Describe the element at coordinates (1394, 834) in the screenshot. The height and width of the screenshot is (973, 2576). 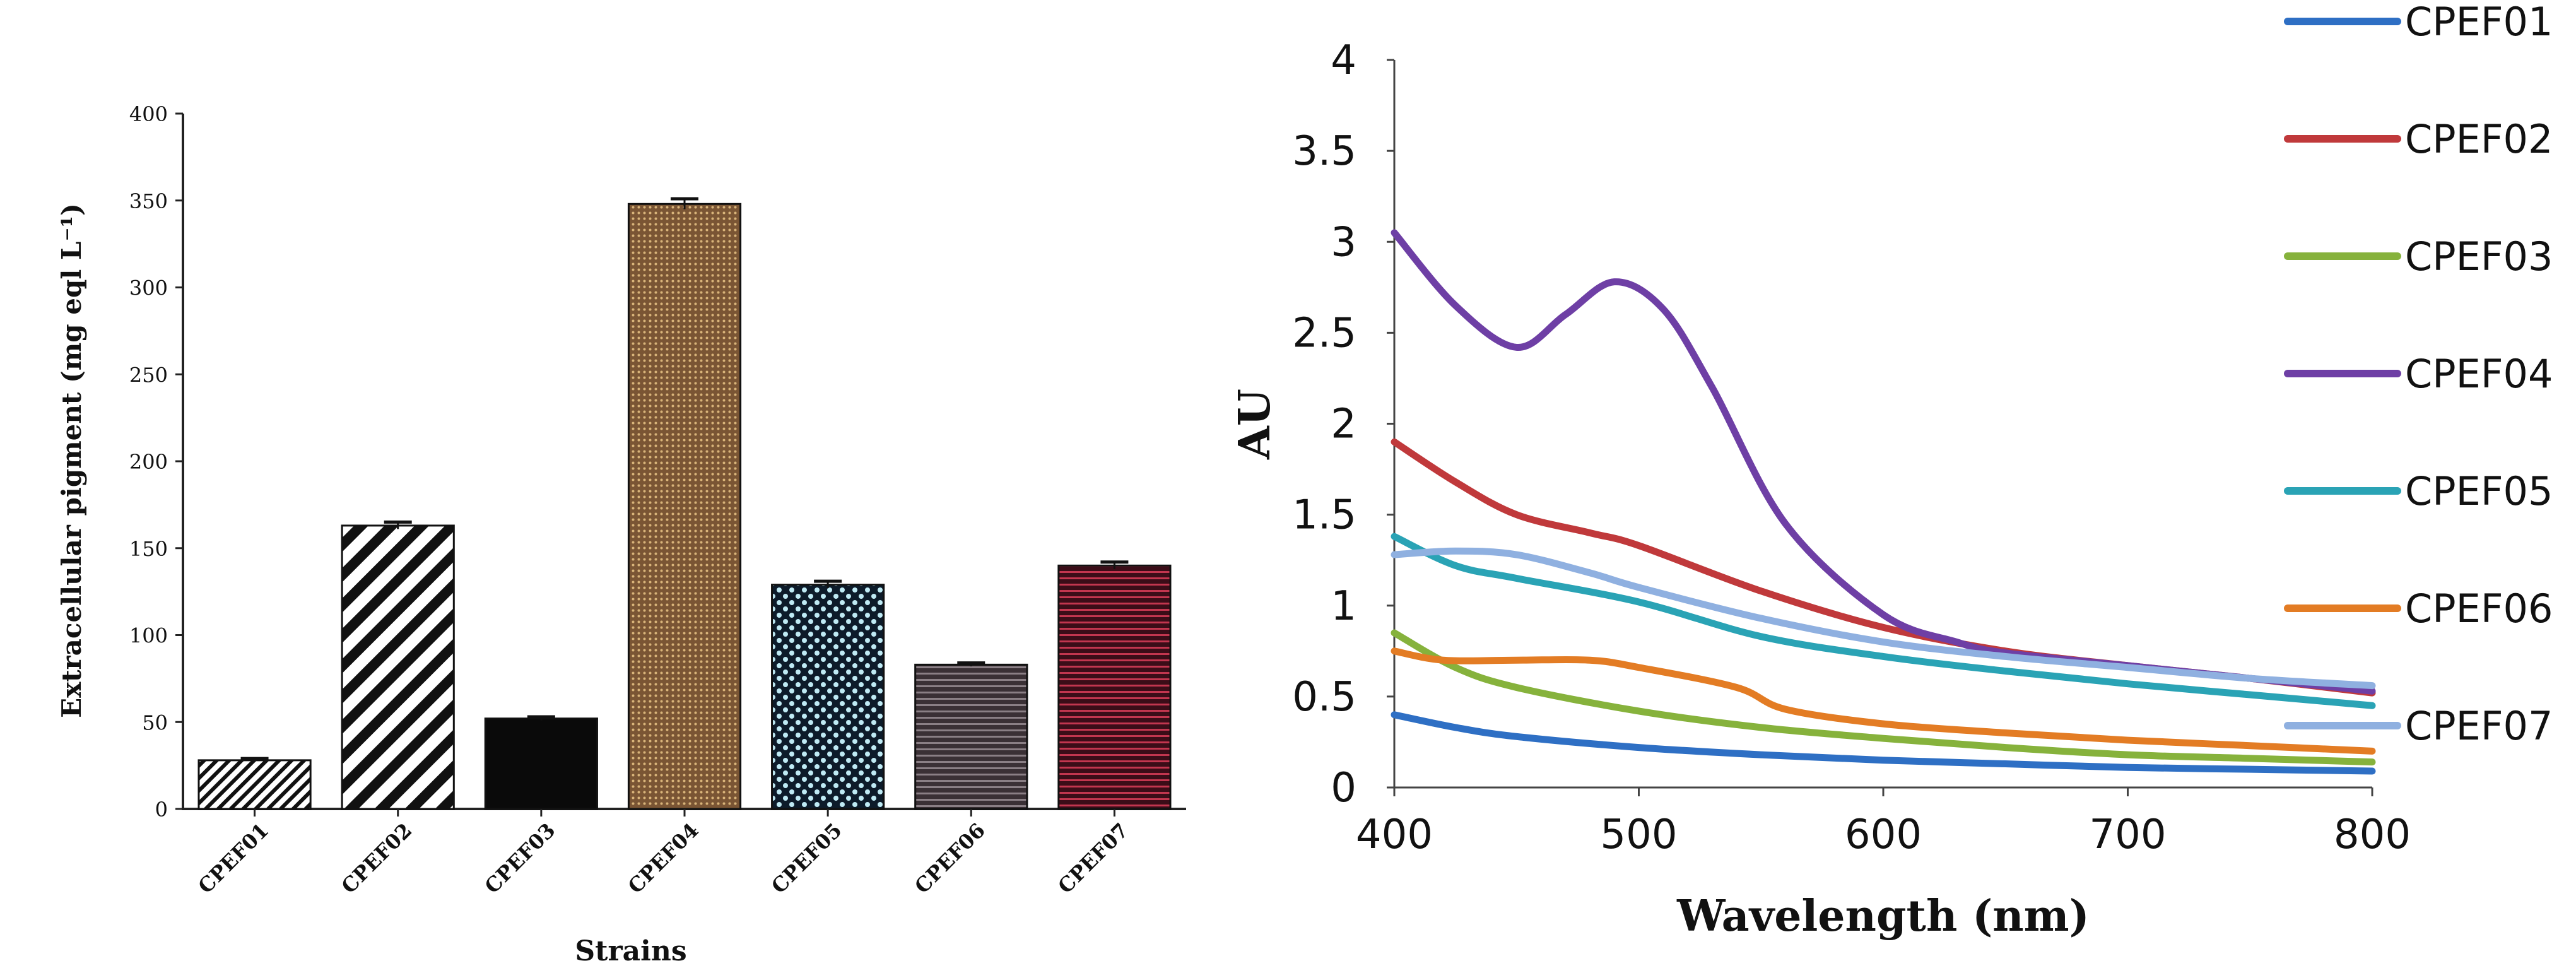
I see `line-x-tick-label: 400` at that location.